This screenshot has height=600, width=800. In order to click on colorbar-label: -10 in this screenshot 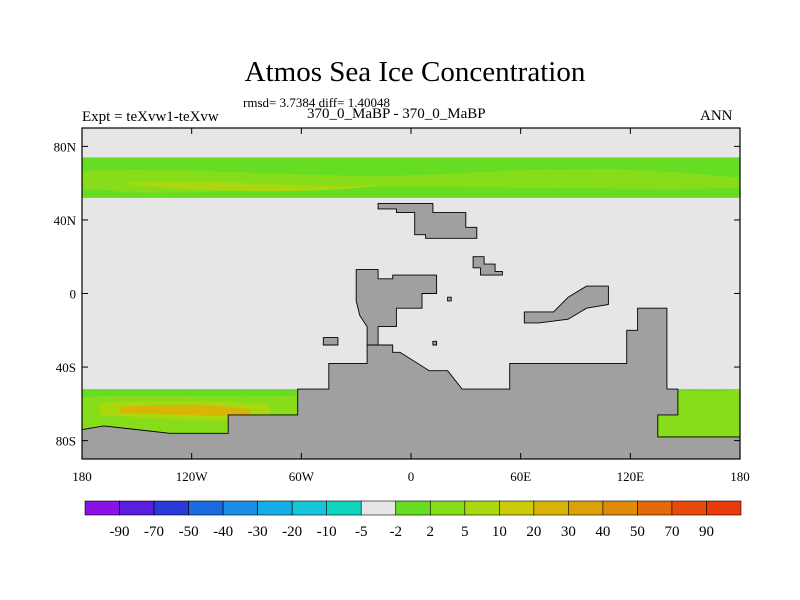, I will do `click(327, 532)`.